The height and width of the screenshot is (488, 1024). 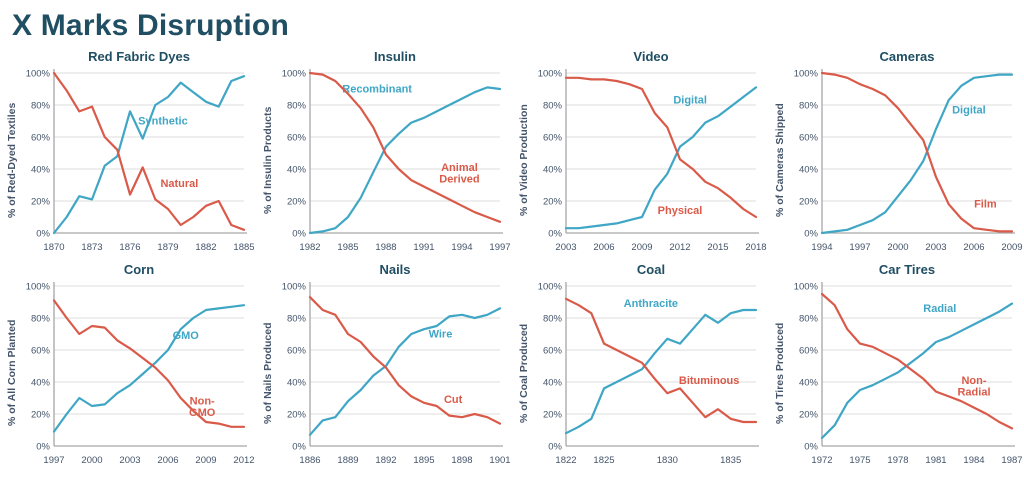 I want to click on series-label-animal-derived: Animal Derived, so click(x=459, y=174).